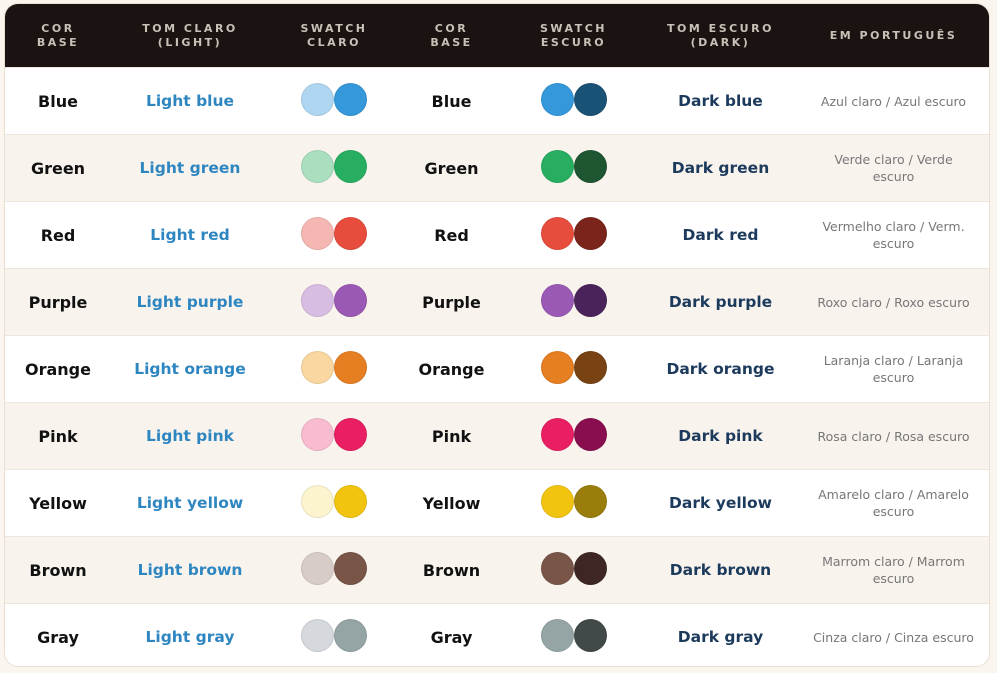 This screenshot has width=997, height=673. I want to click on portuguese-name: Azul claro / Azul escuro, so click(893, 101).